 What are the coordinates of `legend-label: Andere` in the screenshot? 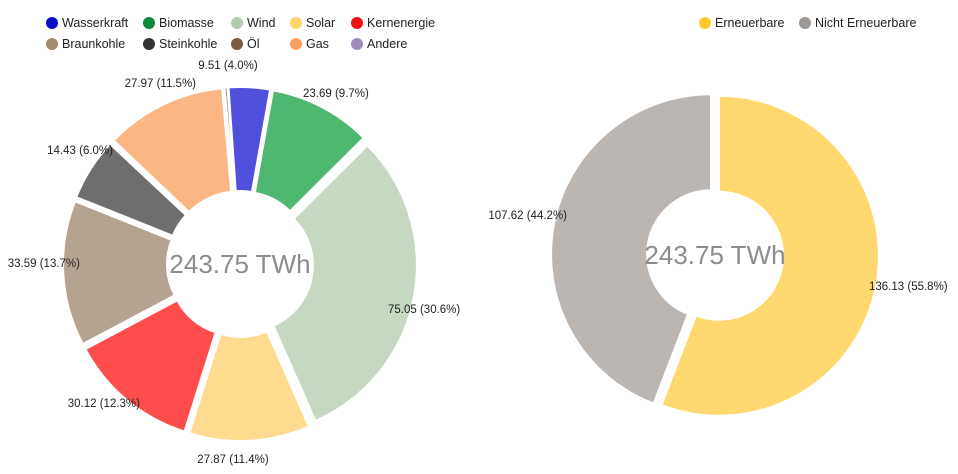 It's located at (387, 44).